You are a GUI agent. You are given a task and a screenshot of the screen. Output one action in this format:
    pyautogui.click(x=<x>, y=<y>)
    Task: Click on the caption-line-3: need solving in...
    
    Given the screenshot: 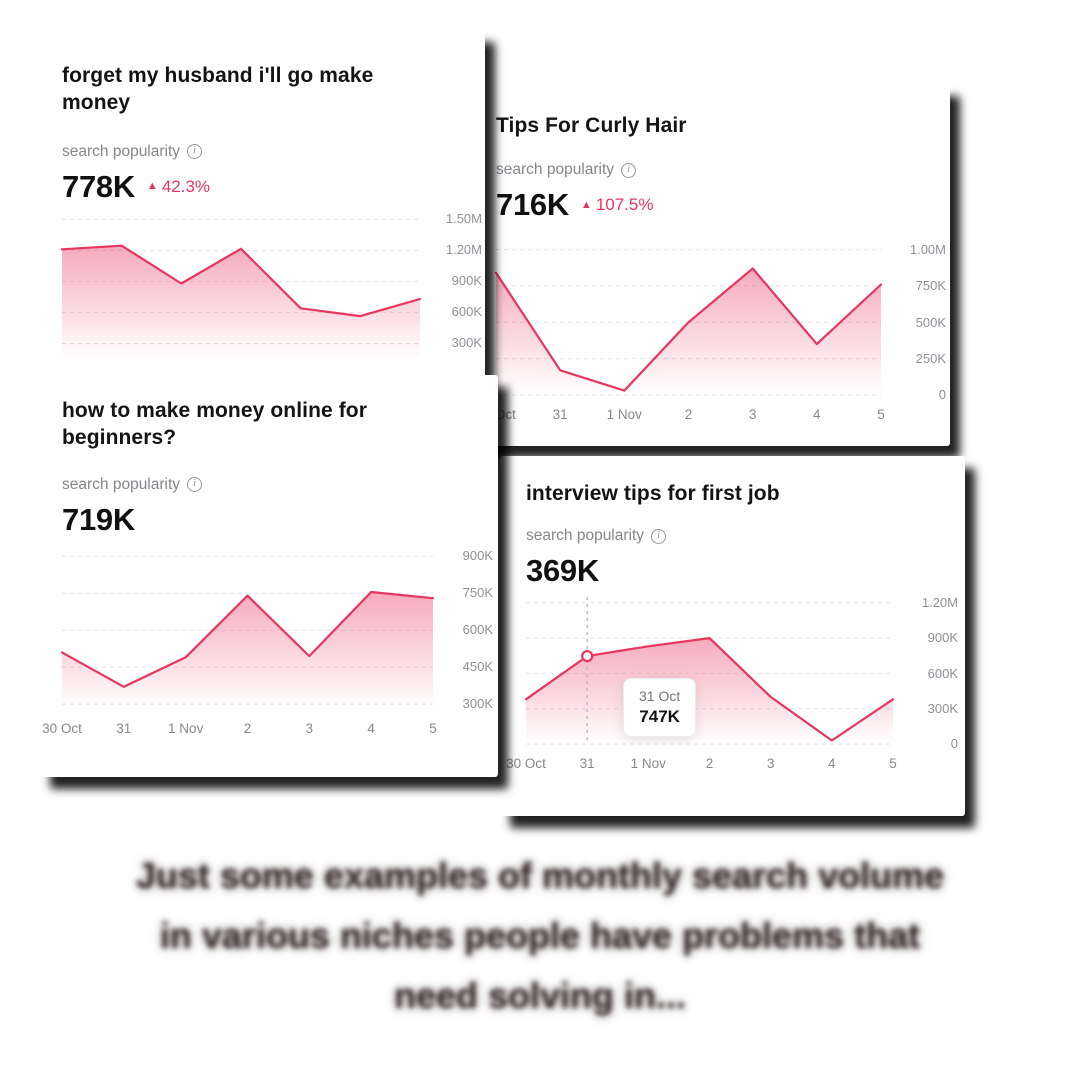 What is the action you would take?
    pyautogui.click(x=540, y=995)
    